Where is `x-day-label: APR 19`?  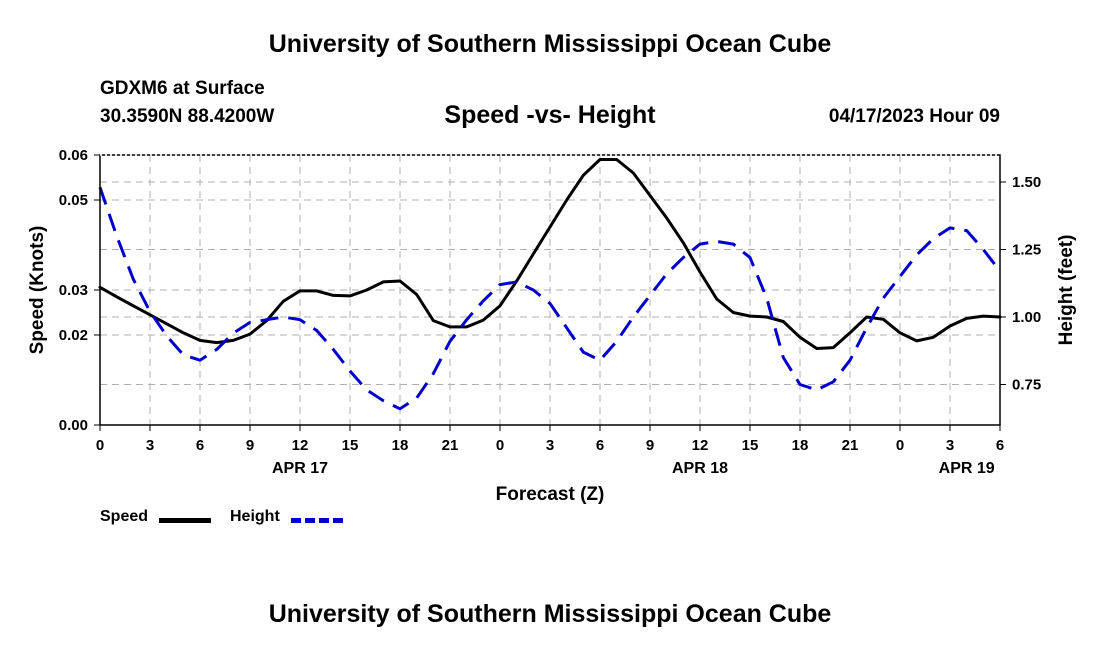 x-day-label: APR 19 is located at coordinates (967, 468).